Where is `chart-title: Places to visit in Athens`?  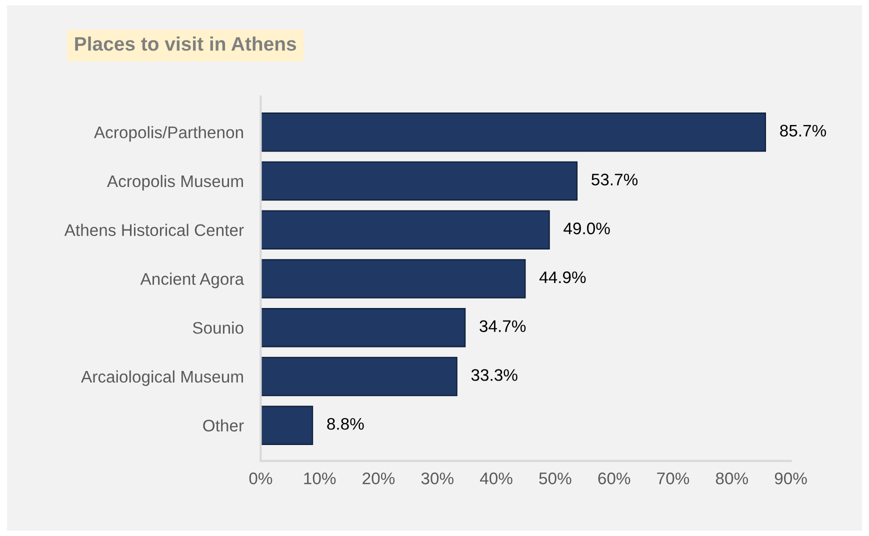
chart-title: Places to visit in Athens is located at coordinates (185, 43).